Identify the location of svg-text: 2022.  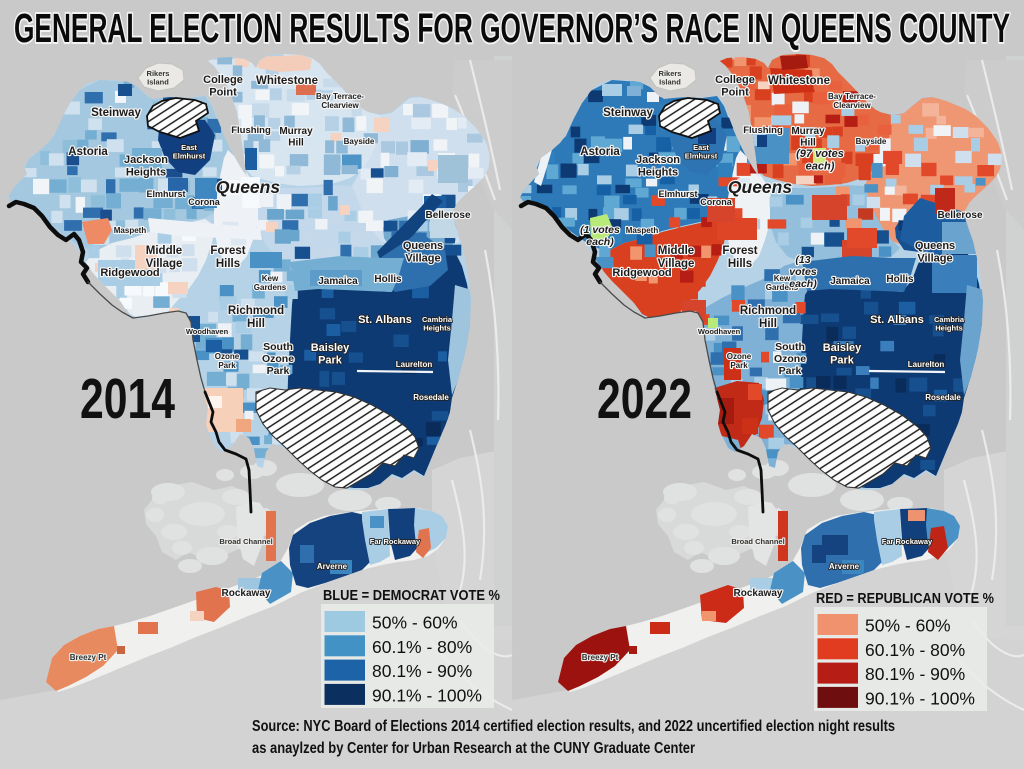
(644, 399).